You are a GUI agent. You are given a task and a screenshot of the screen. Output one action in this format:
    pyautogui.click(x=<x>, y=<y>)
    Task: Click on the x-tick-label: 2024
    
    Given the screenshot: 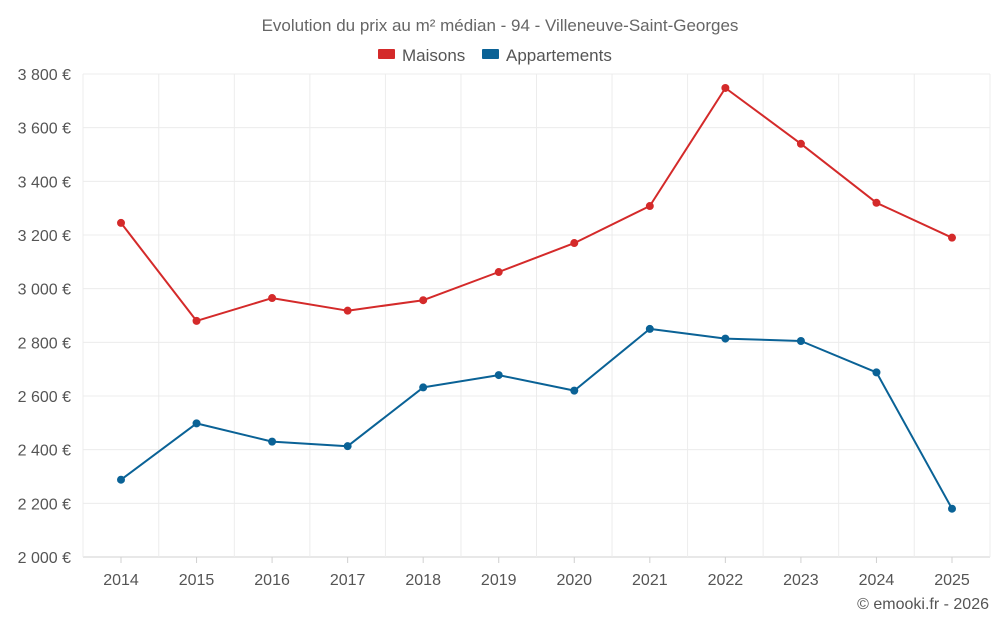 What is the action you would take?
    pyautogui.click(x=877, y=580)
    